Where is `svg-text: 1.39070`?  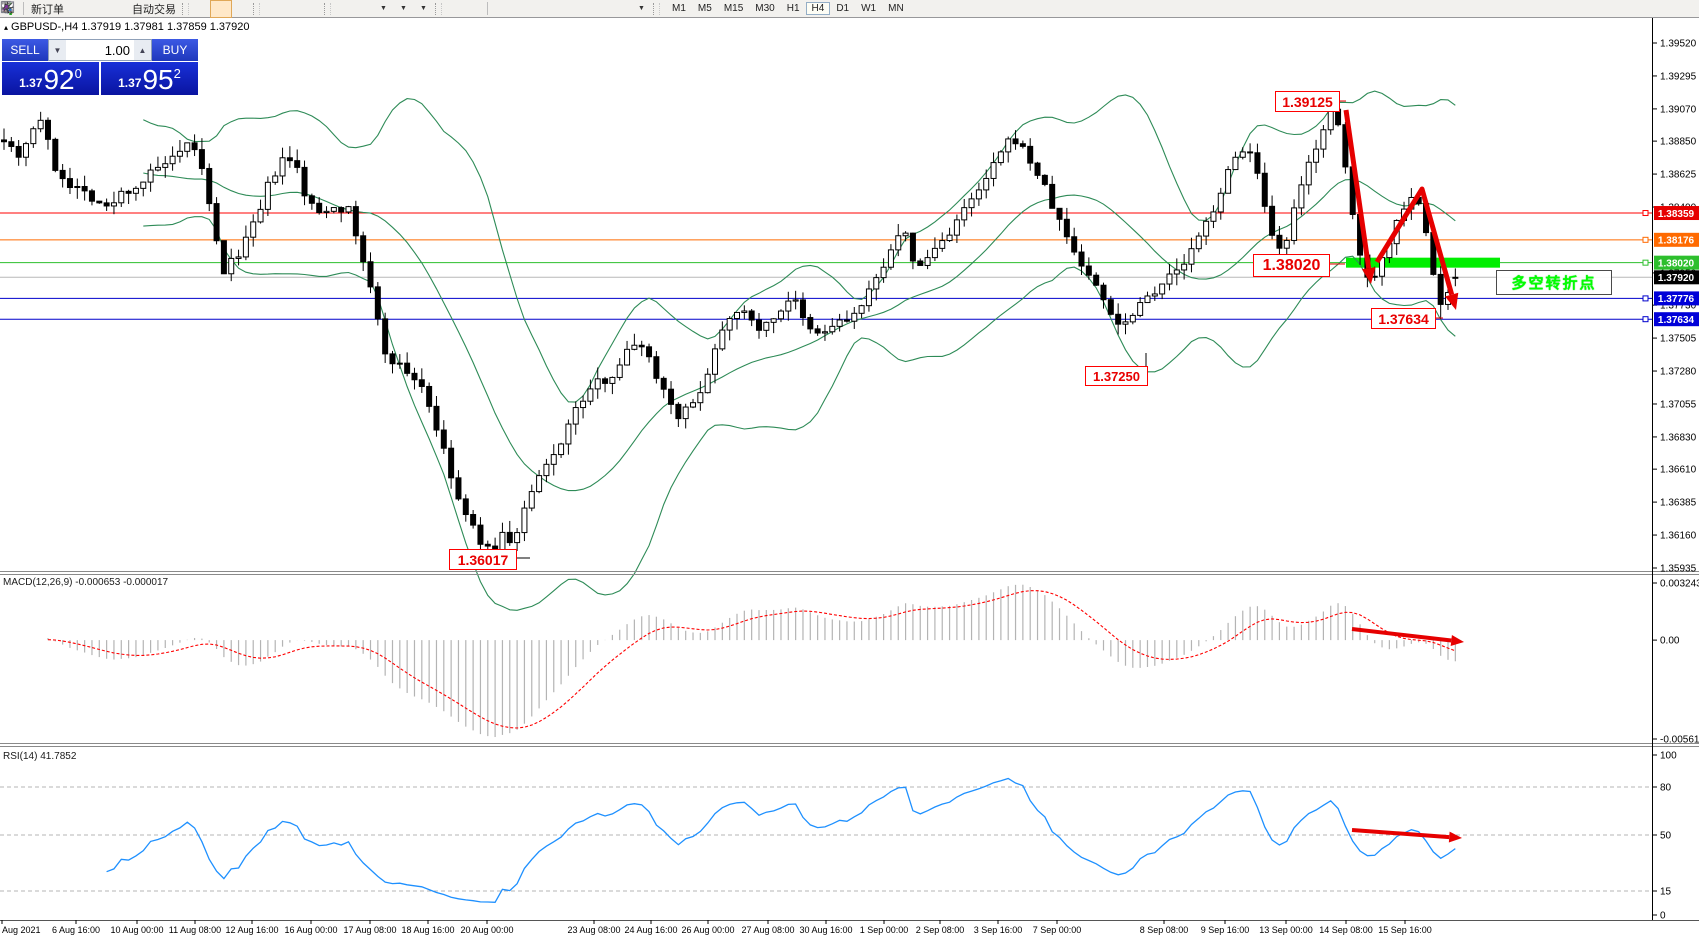 svg-text: 1.39070 is located at coordinates (1678, 109).